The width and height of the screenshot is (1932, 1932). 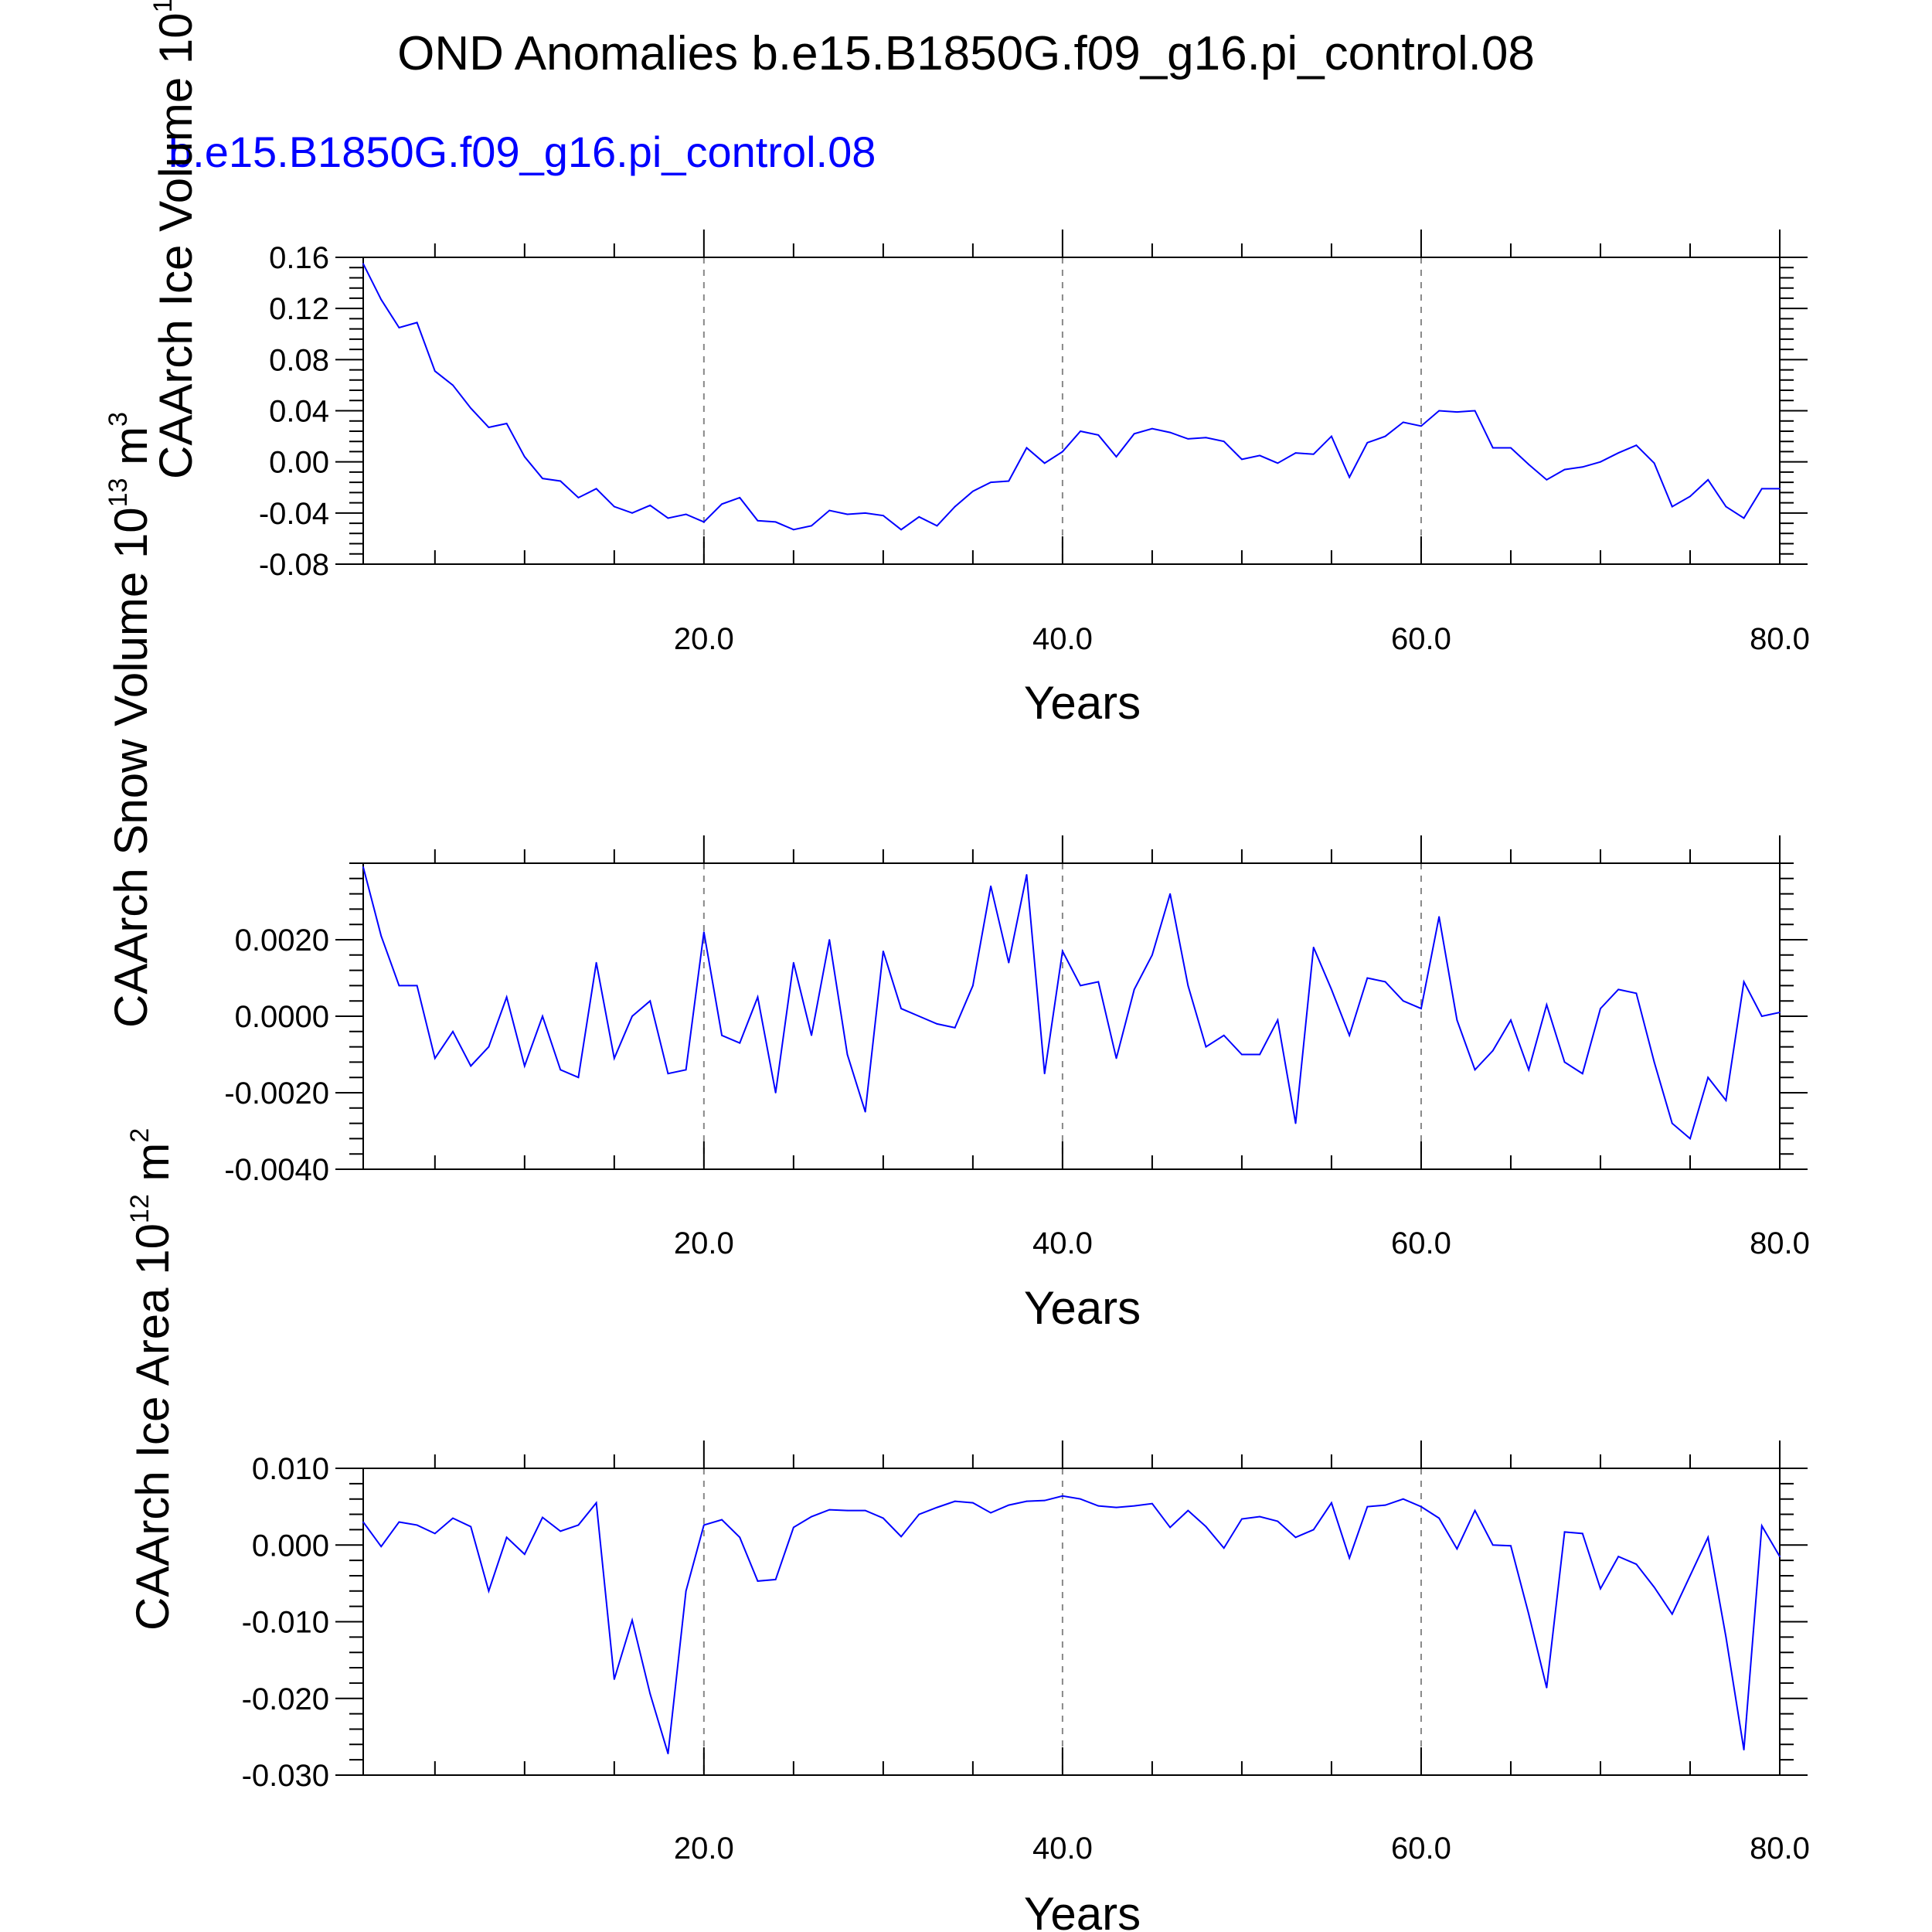 What do you see at coordinates (294, 514) in the screenshot?
I see `y-tick-label: -0.04` at bounding box center [294, 514].